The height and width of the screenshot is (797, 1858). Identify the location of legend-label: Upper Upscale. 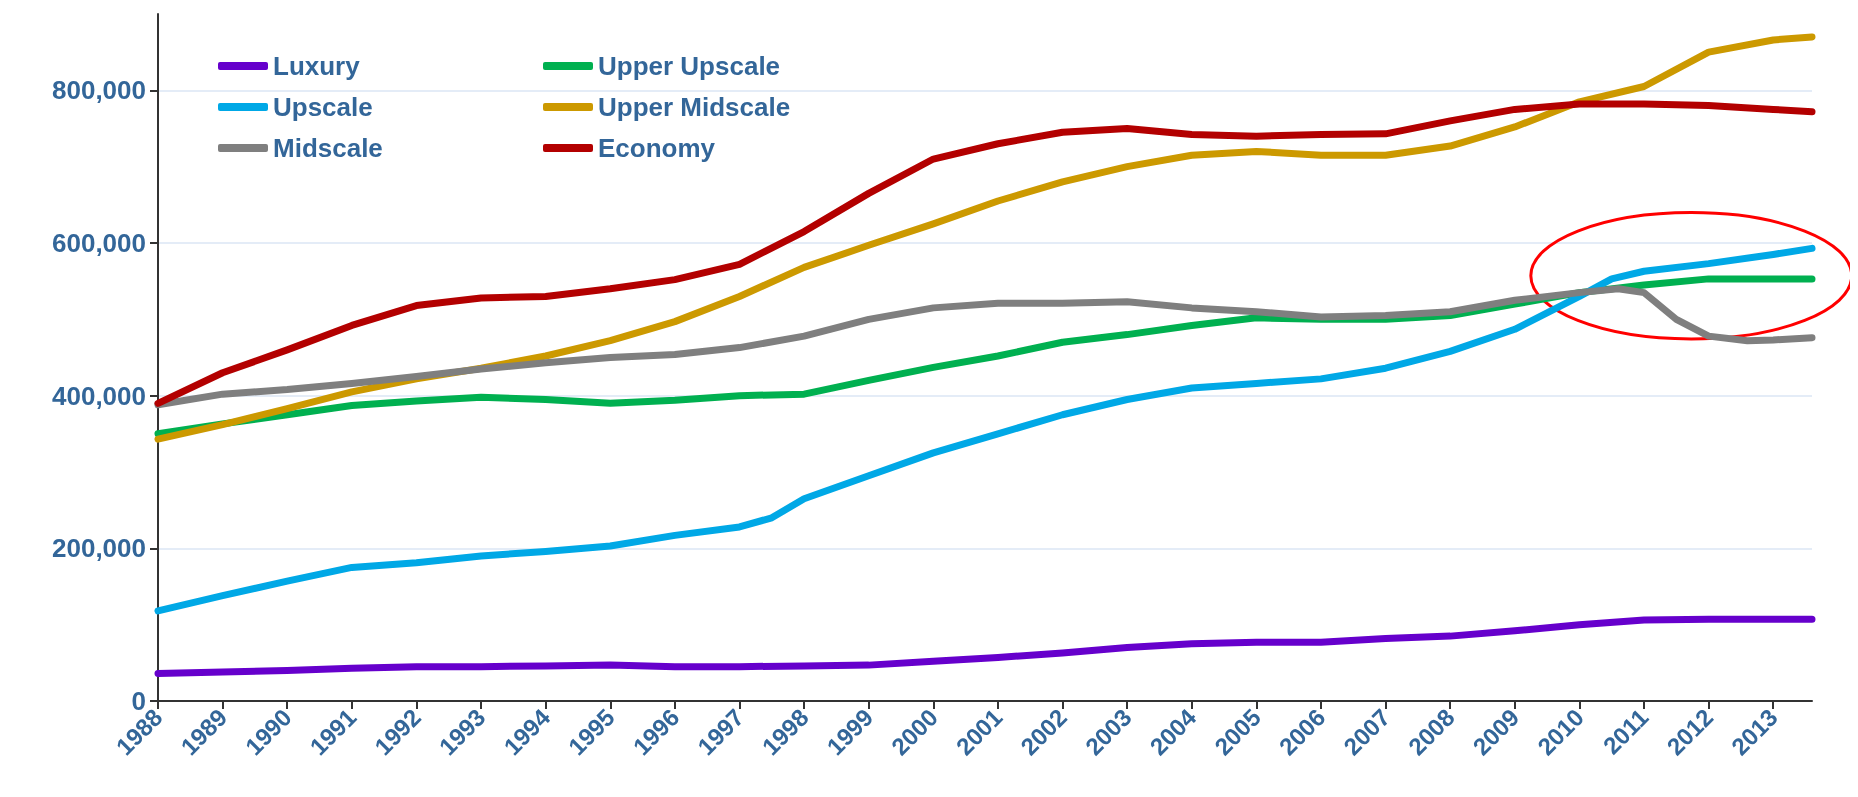
(689, 66).